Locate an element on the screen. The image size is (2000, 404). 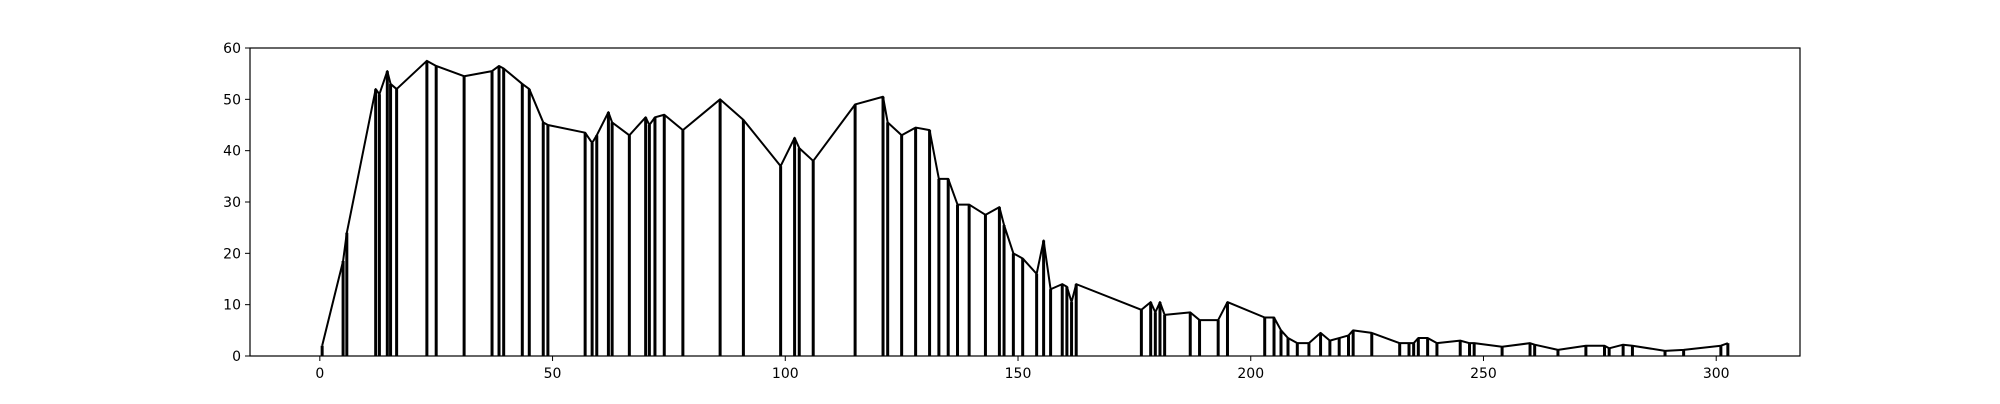
y-tick-label: 30 is located at coordinates (232, 203).